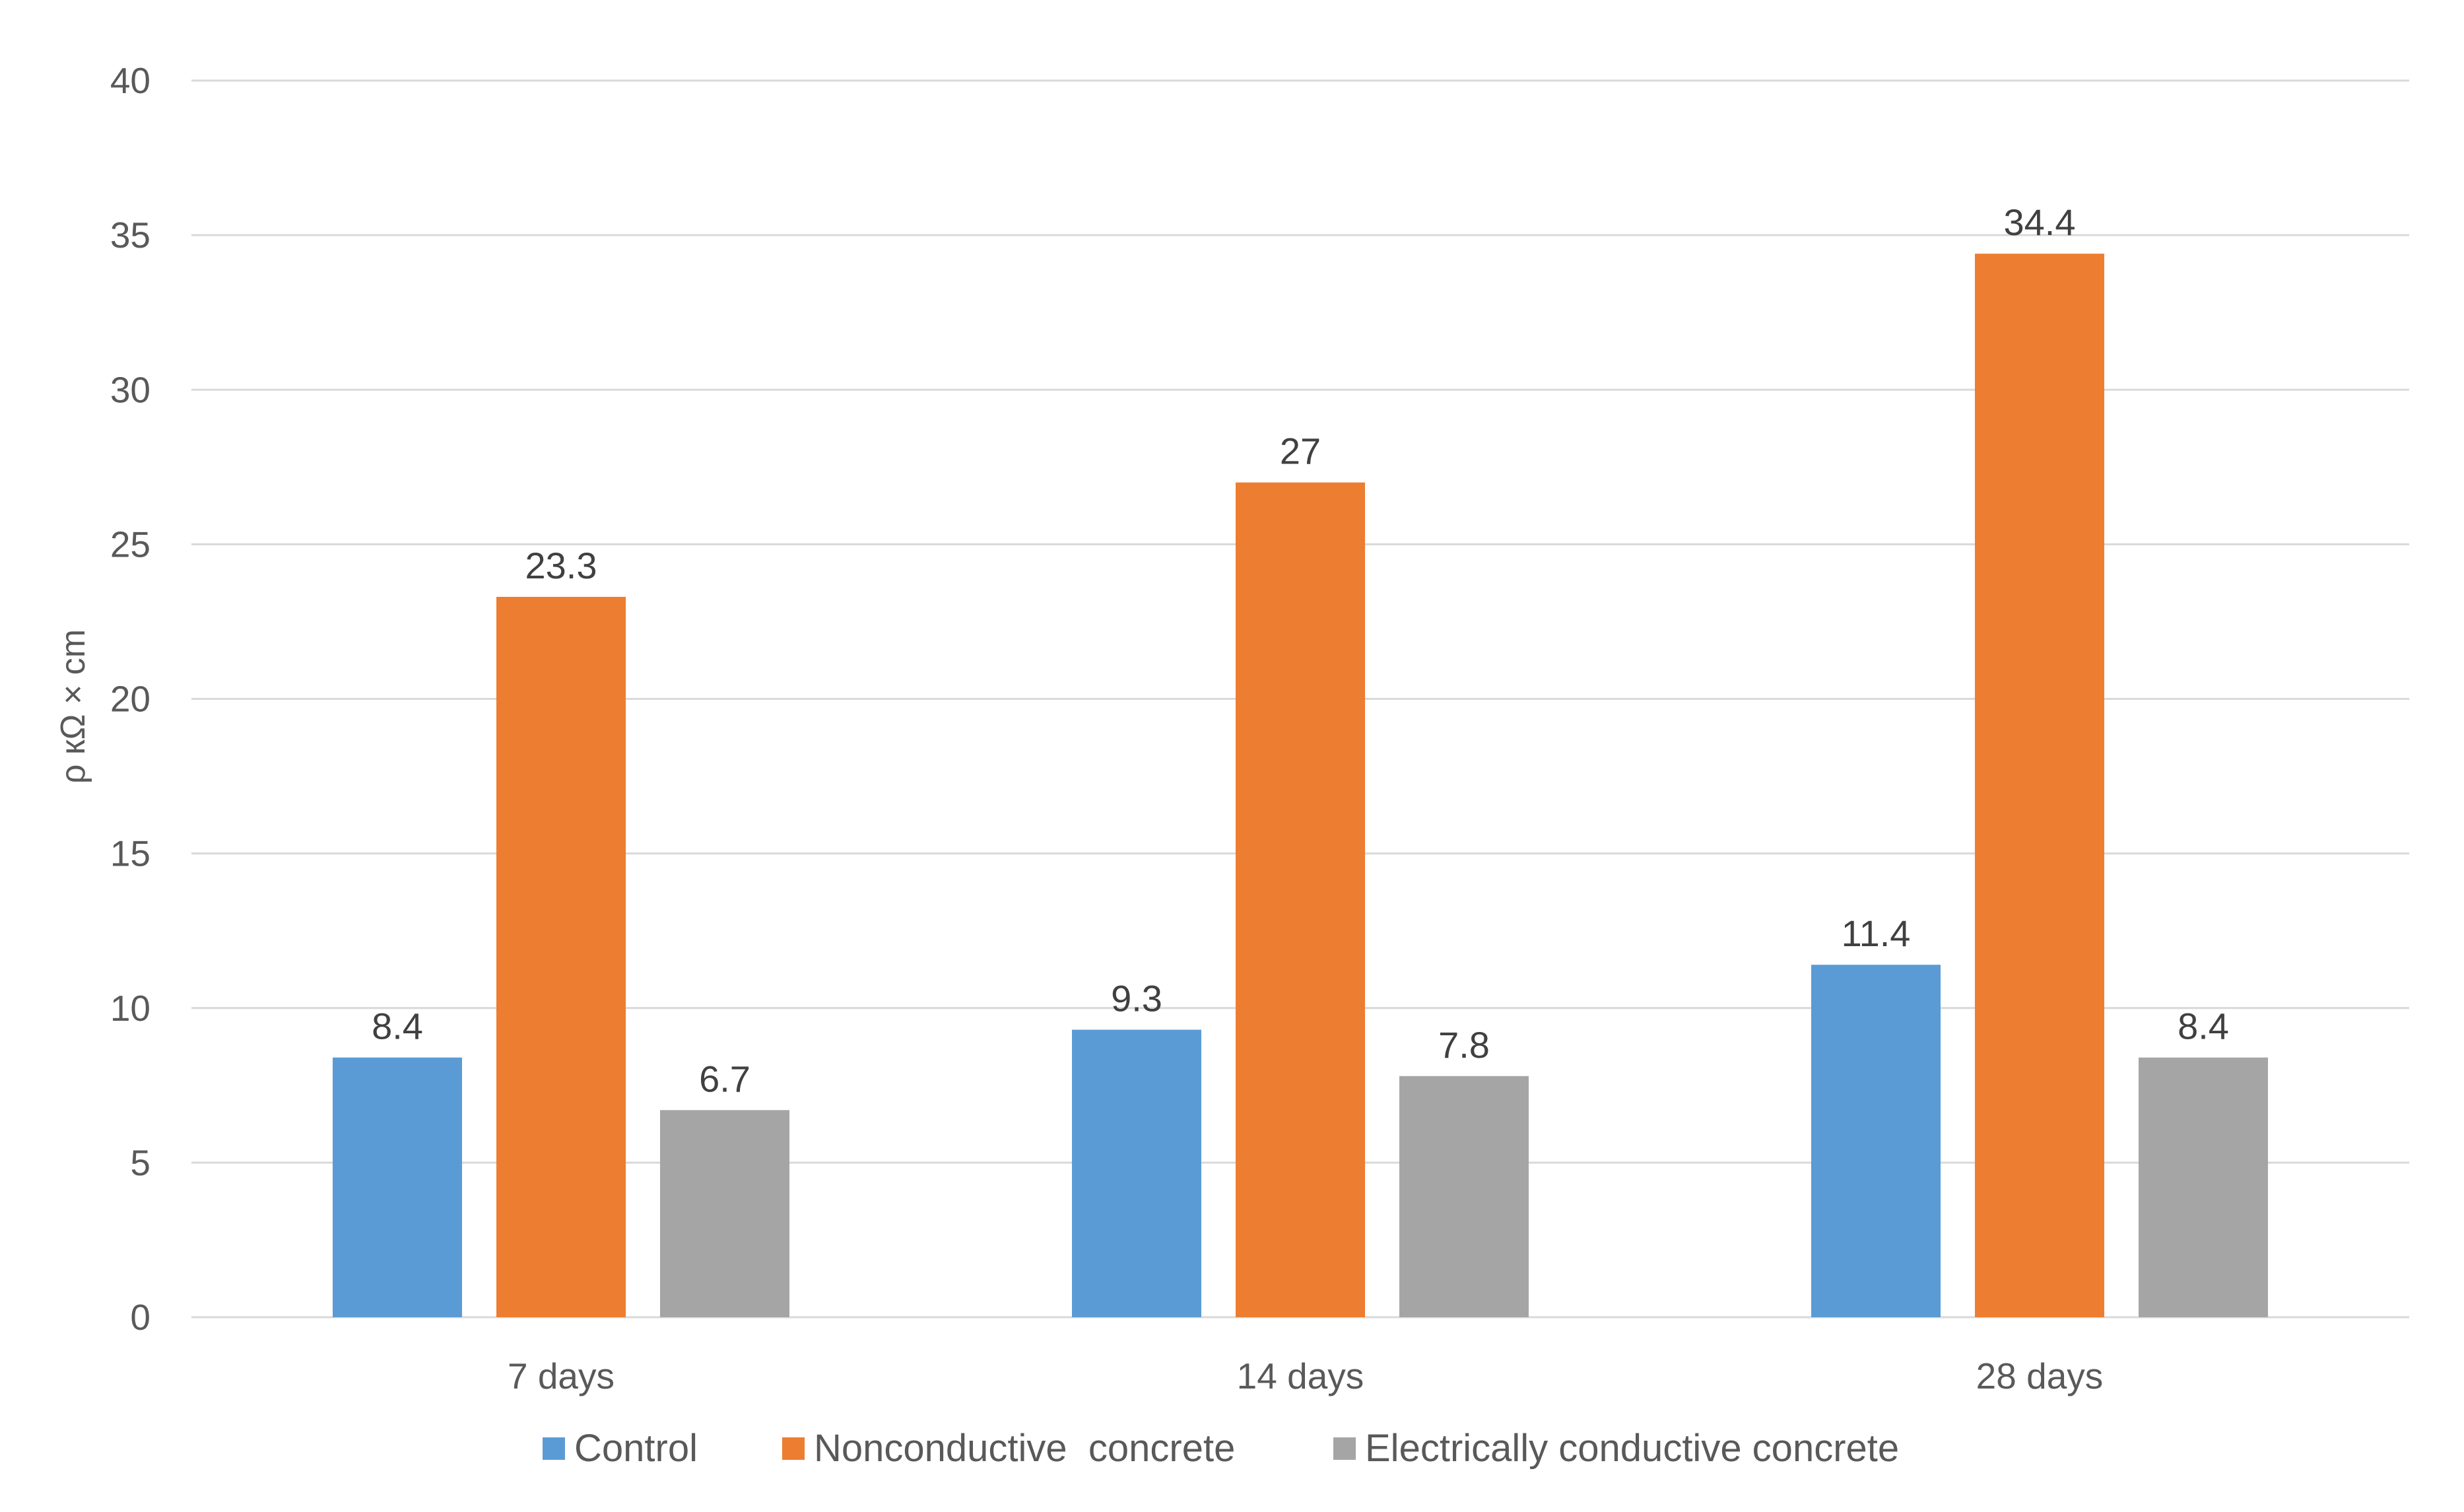 The image size is (2464, 1512). Describe the element at coordinates (2040, 222) in the screenshot. I see `data-label: 34.4` at that location.